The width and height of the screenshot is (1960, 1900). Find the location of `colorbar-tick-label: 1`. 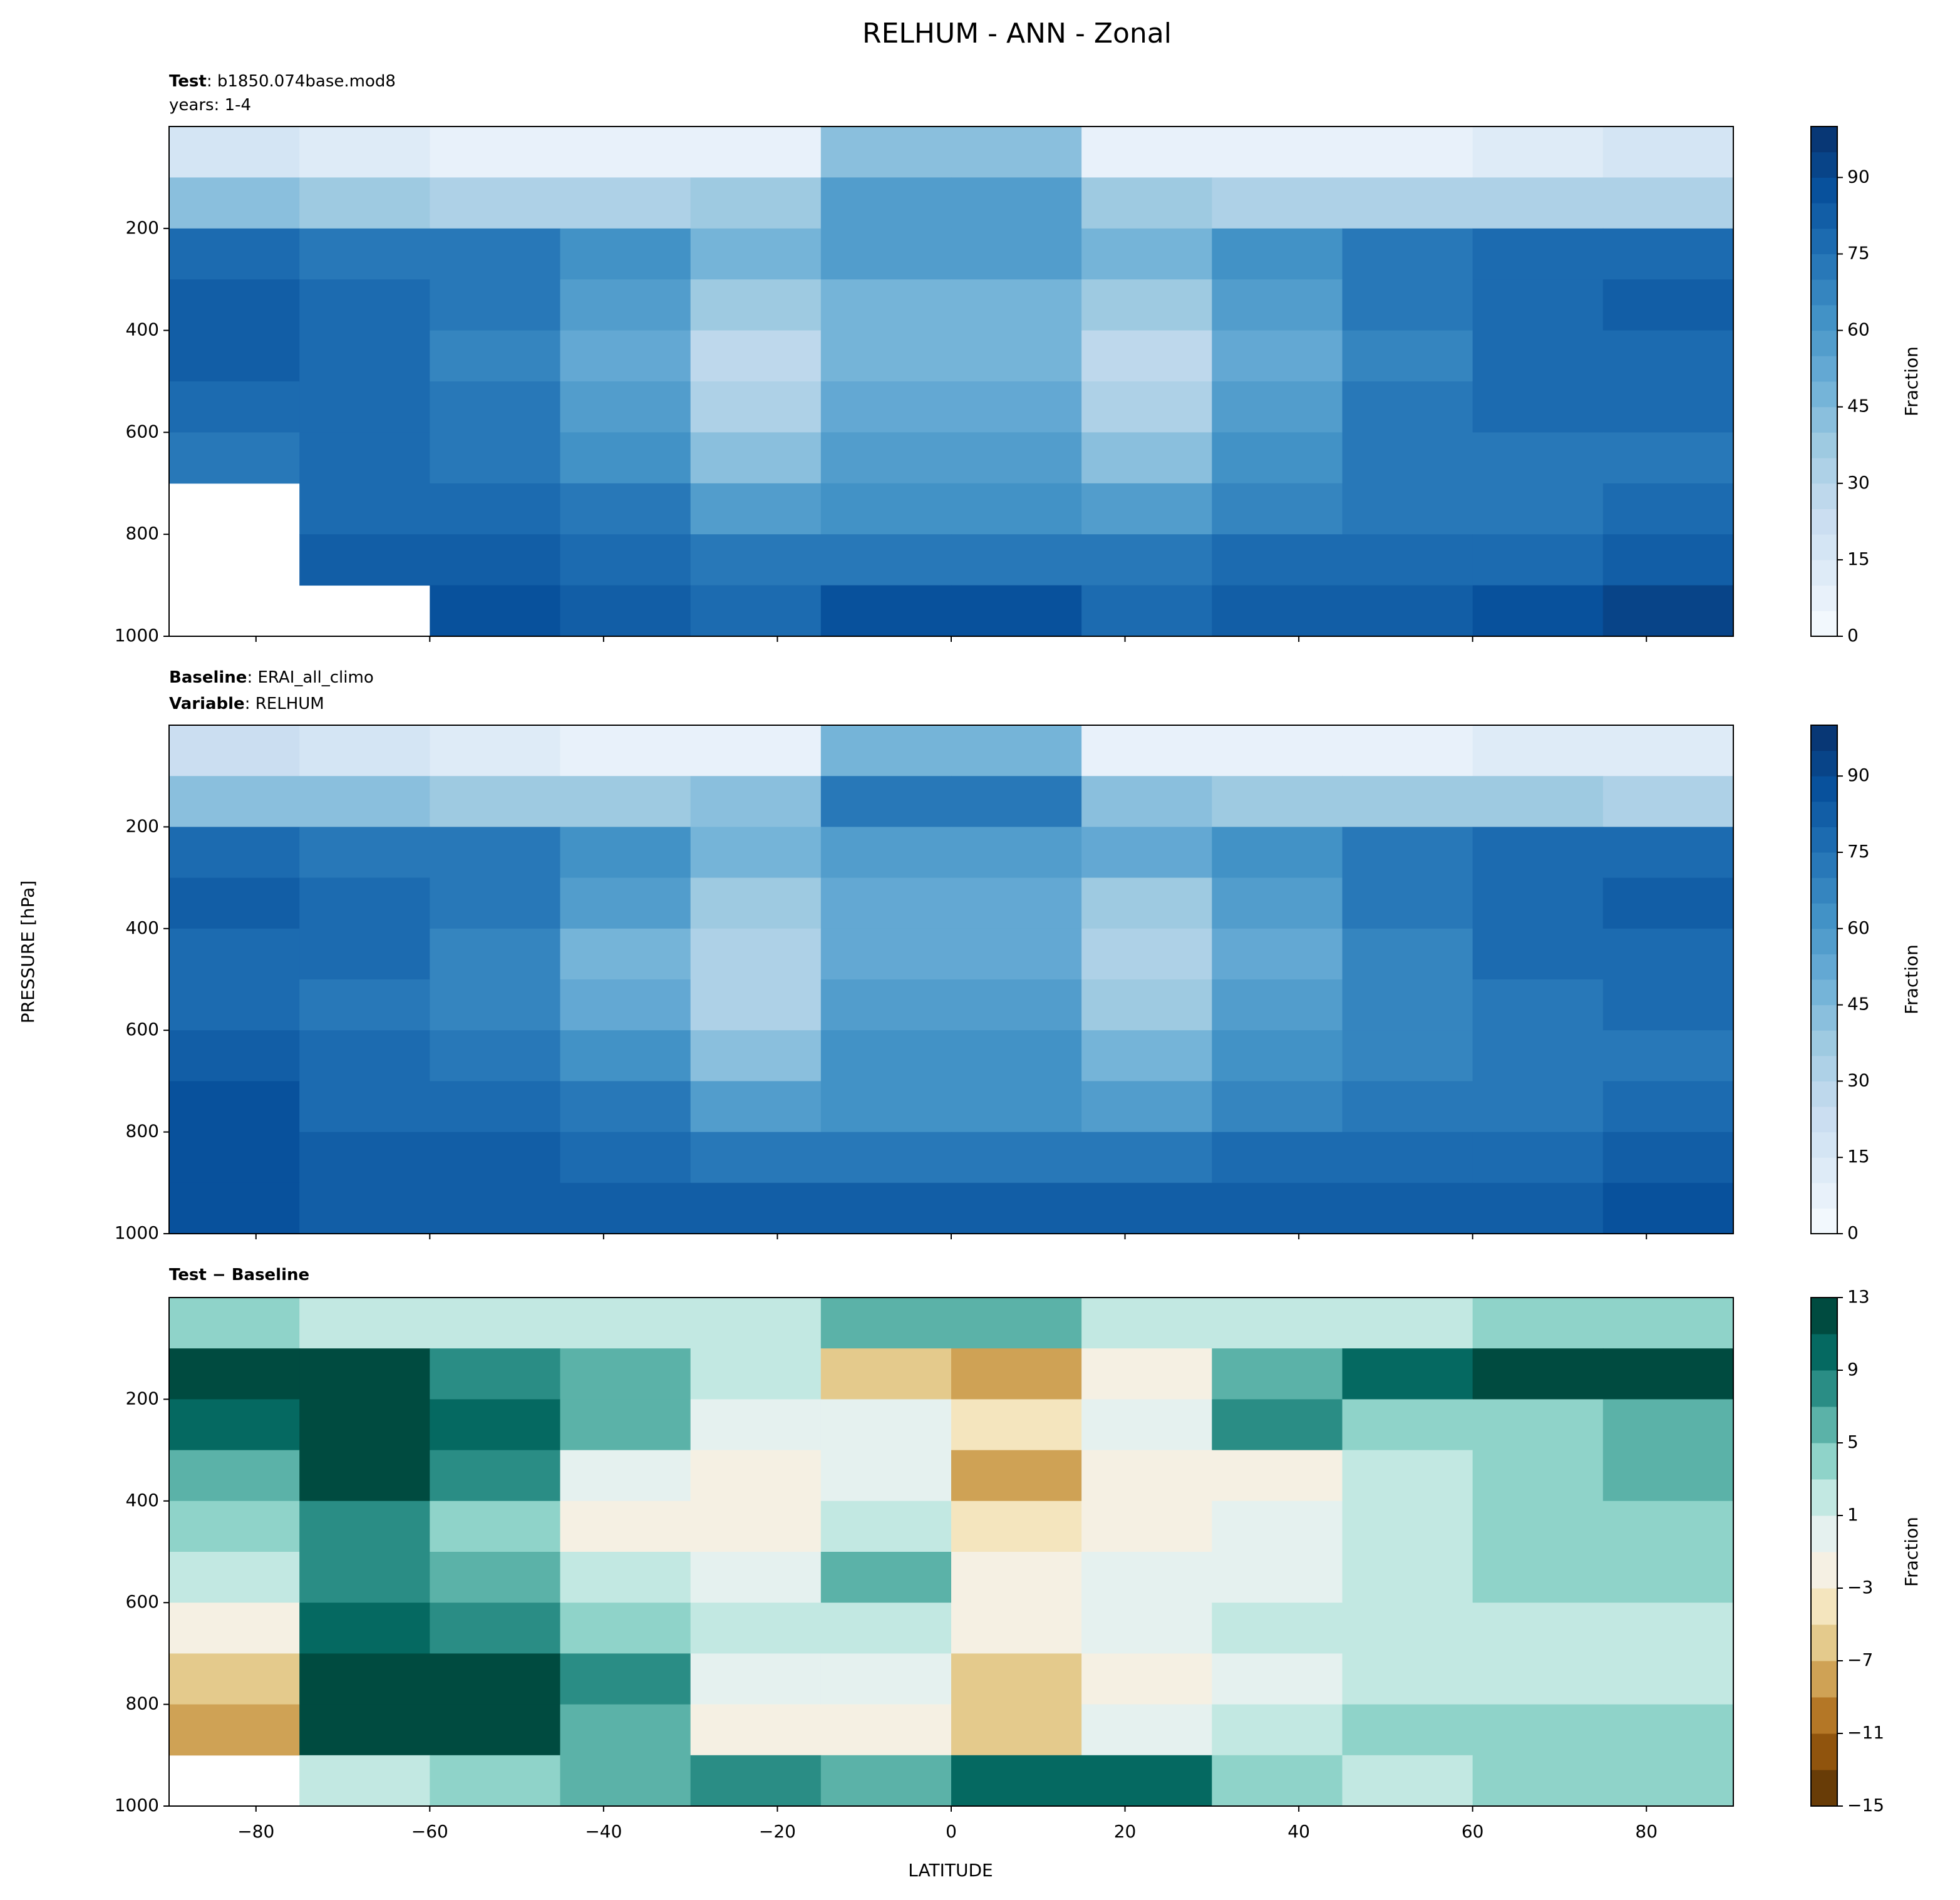

colorbar-tick-label: 1 is located at coordinates (1853, 1514).